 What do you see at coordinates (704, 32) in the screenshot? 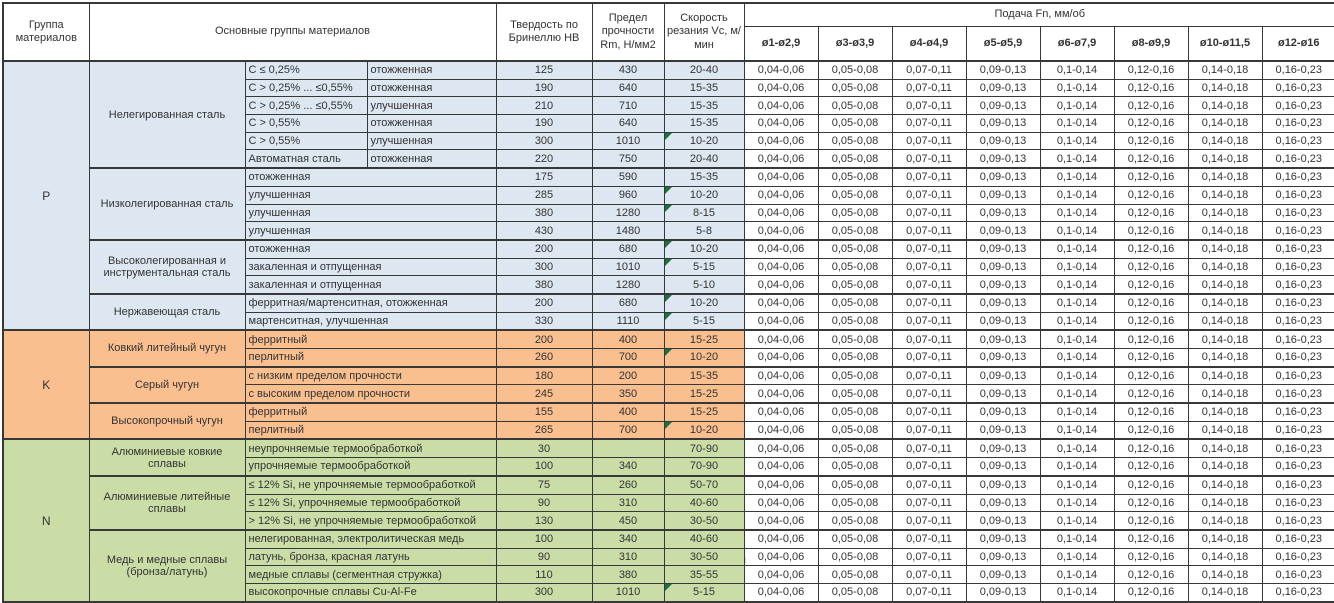
I see `header-cutting-speed: Скорость резания Vc, м/мин` at bounding box center [704, 32].